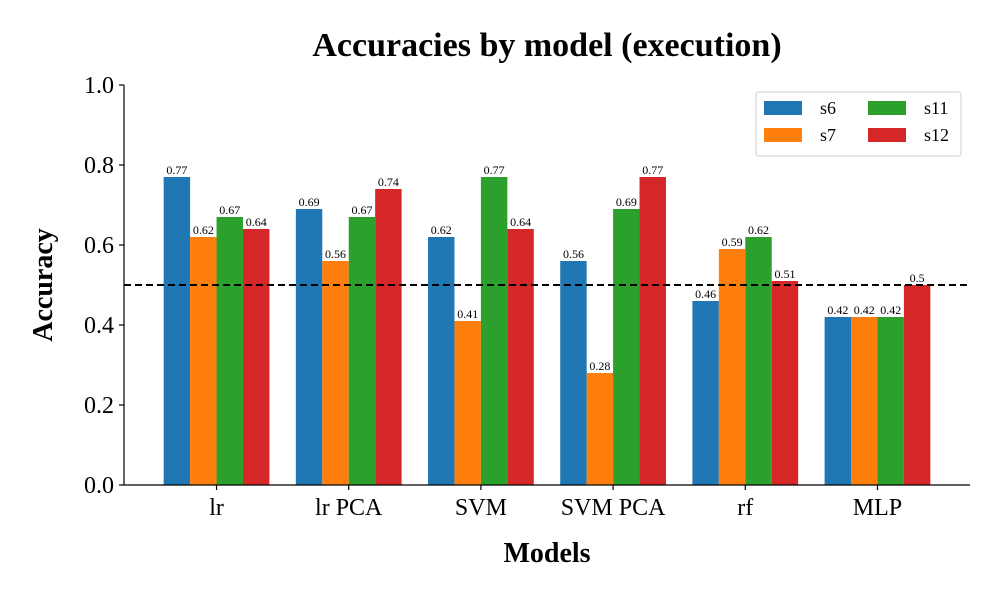 The image size is (1000, 600). I want to click on data-label-s6-4: 0.46, so click(705, 294).